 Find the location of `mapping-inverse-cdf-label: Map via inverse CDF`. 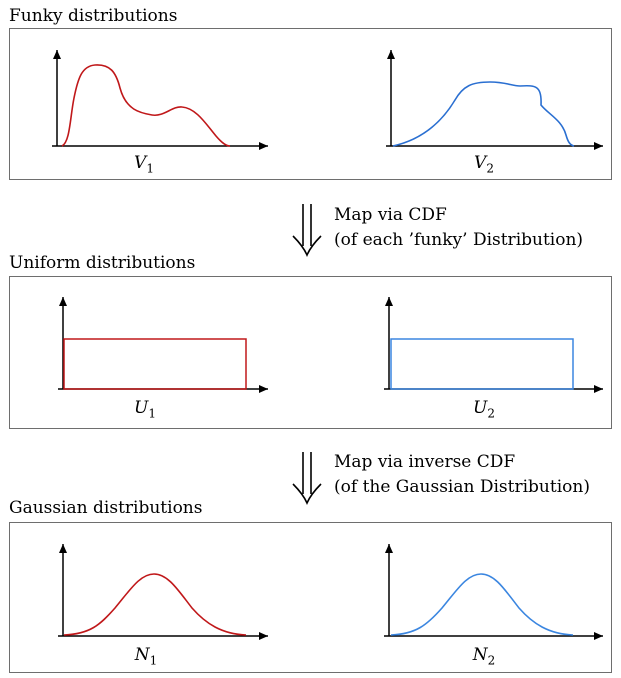

mapping-inverse-cdf-label: Map via inverse CDF is located at coordinates (425, 462).